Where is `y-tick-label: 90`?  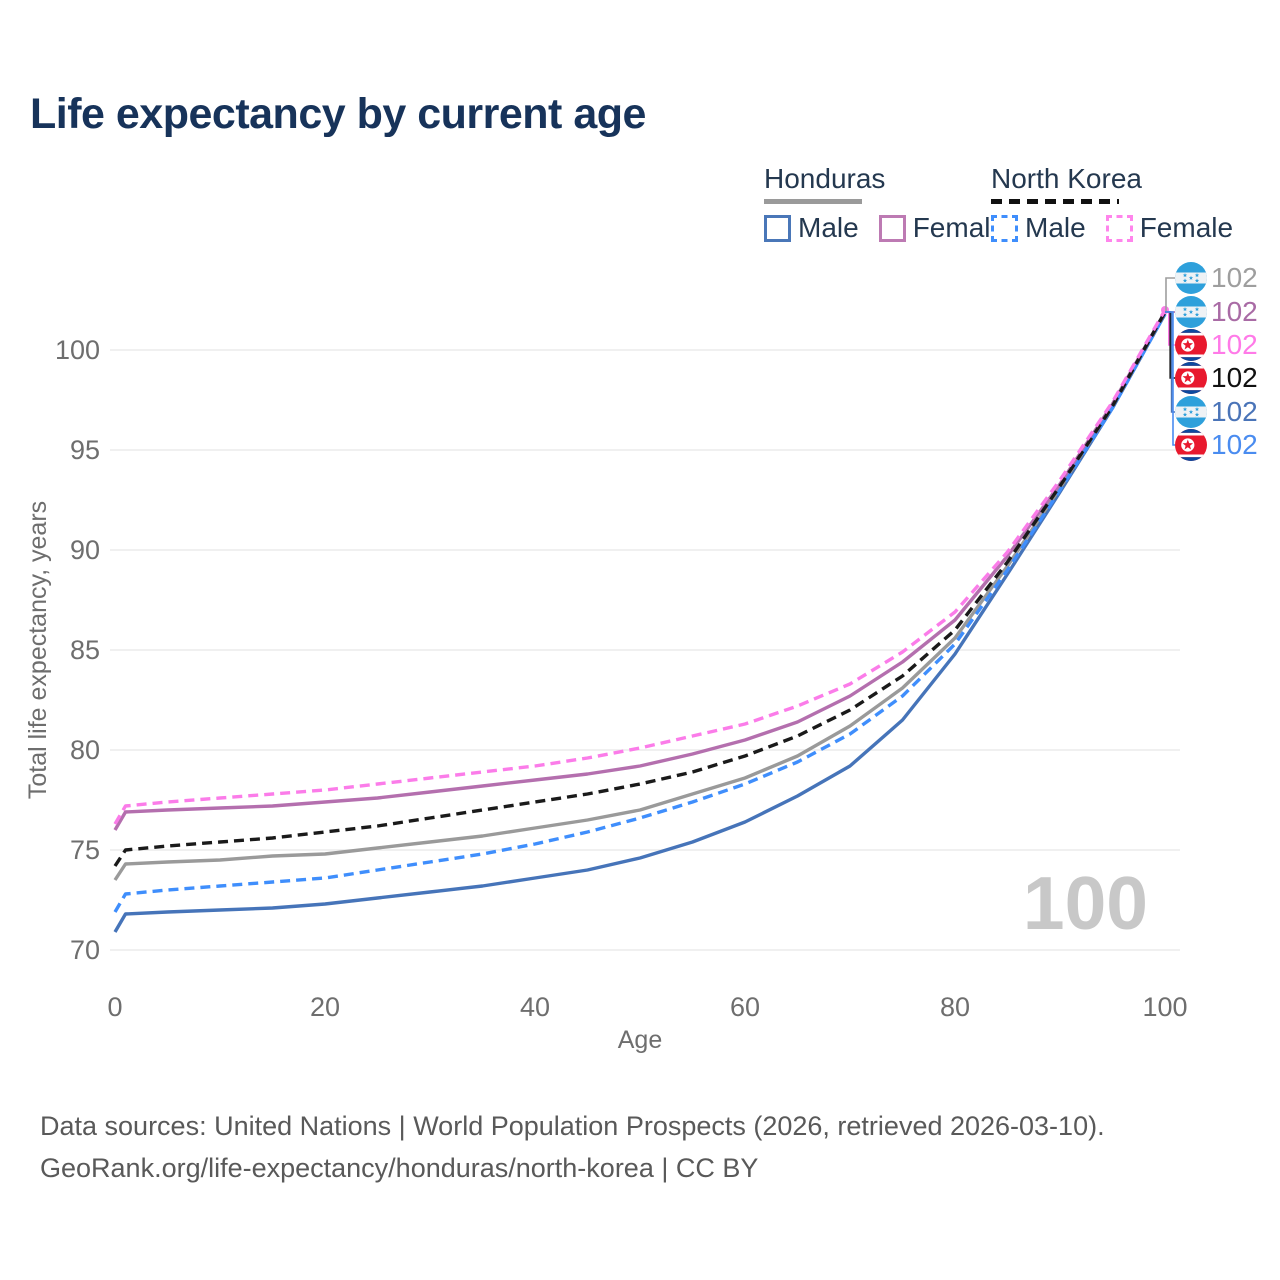
y-tick-label: 90 is located at coordinates (85, 550).